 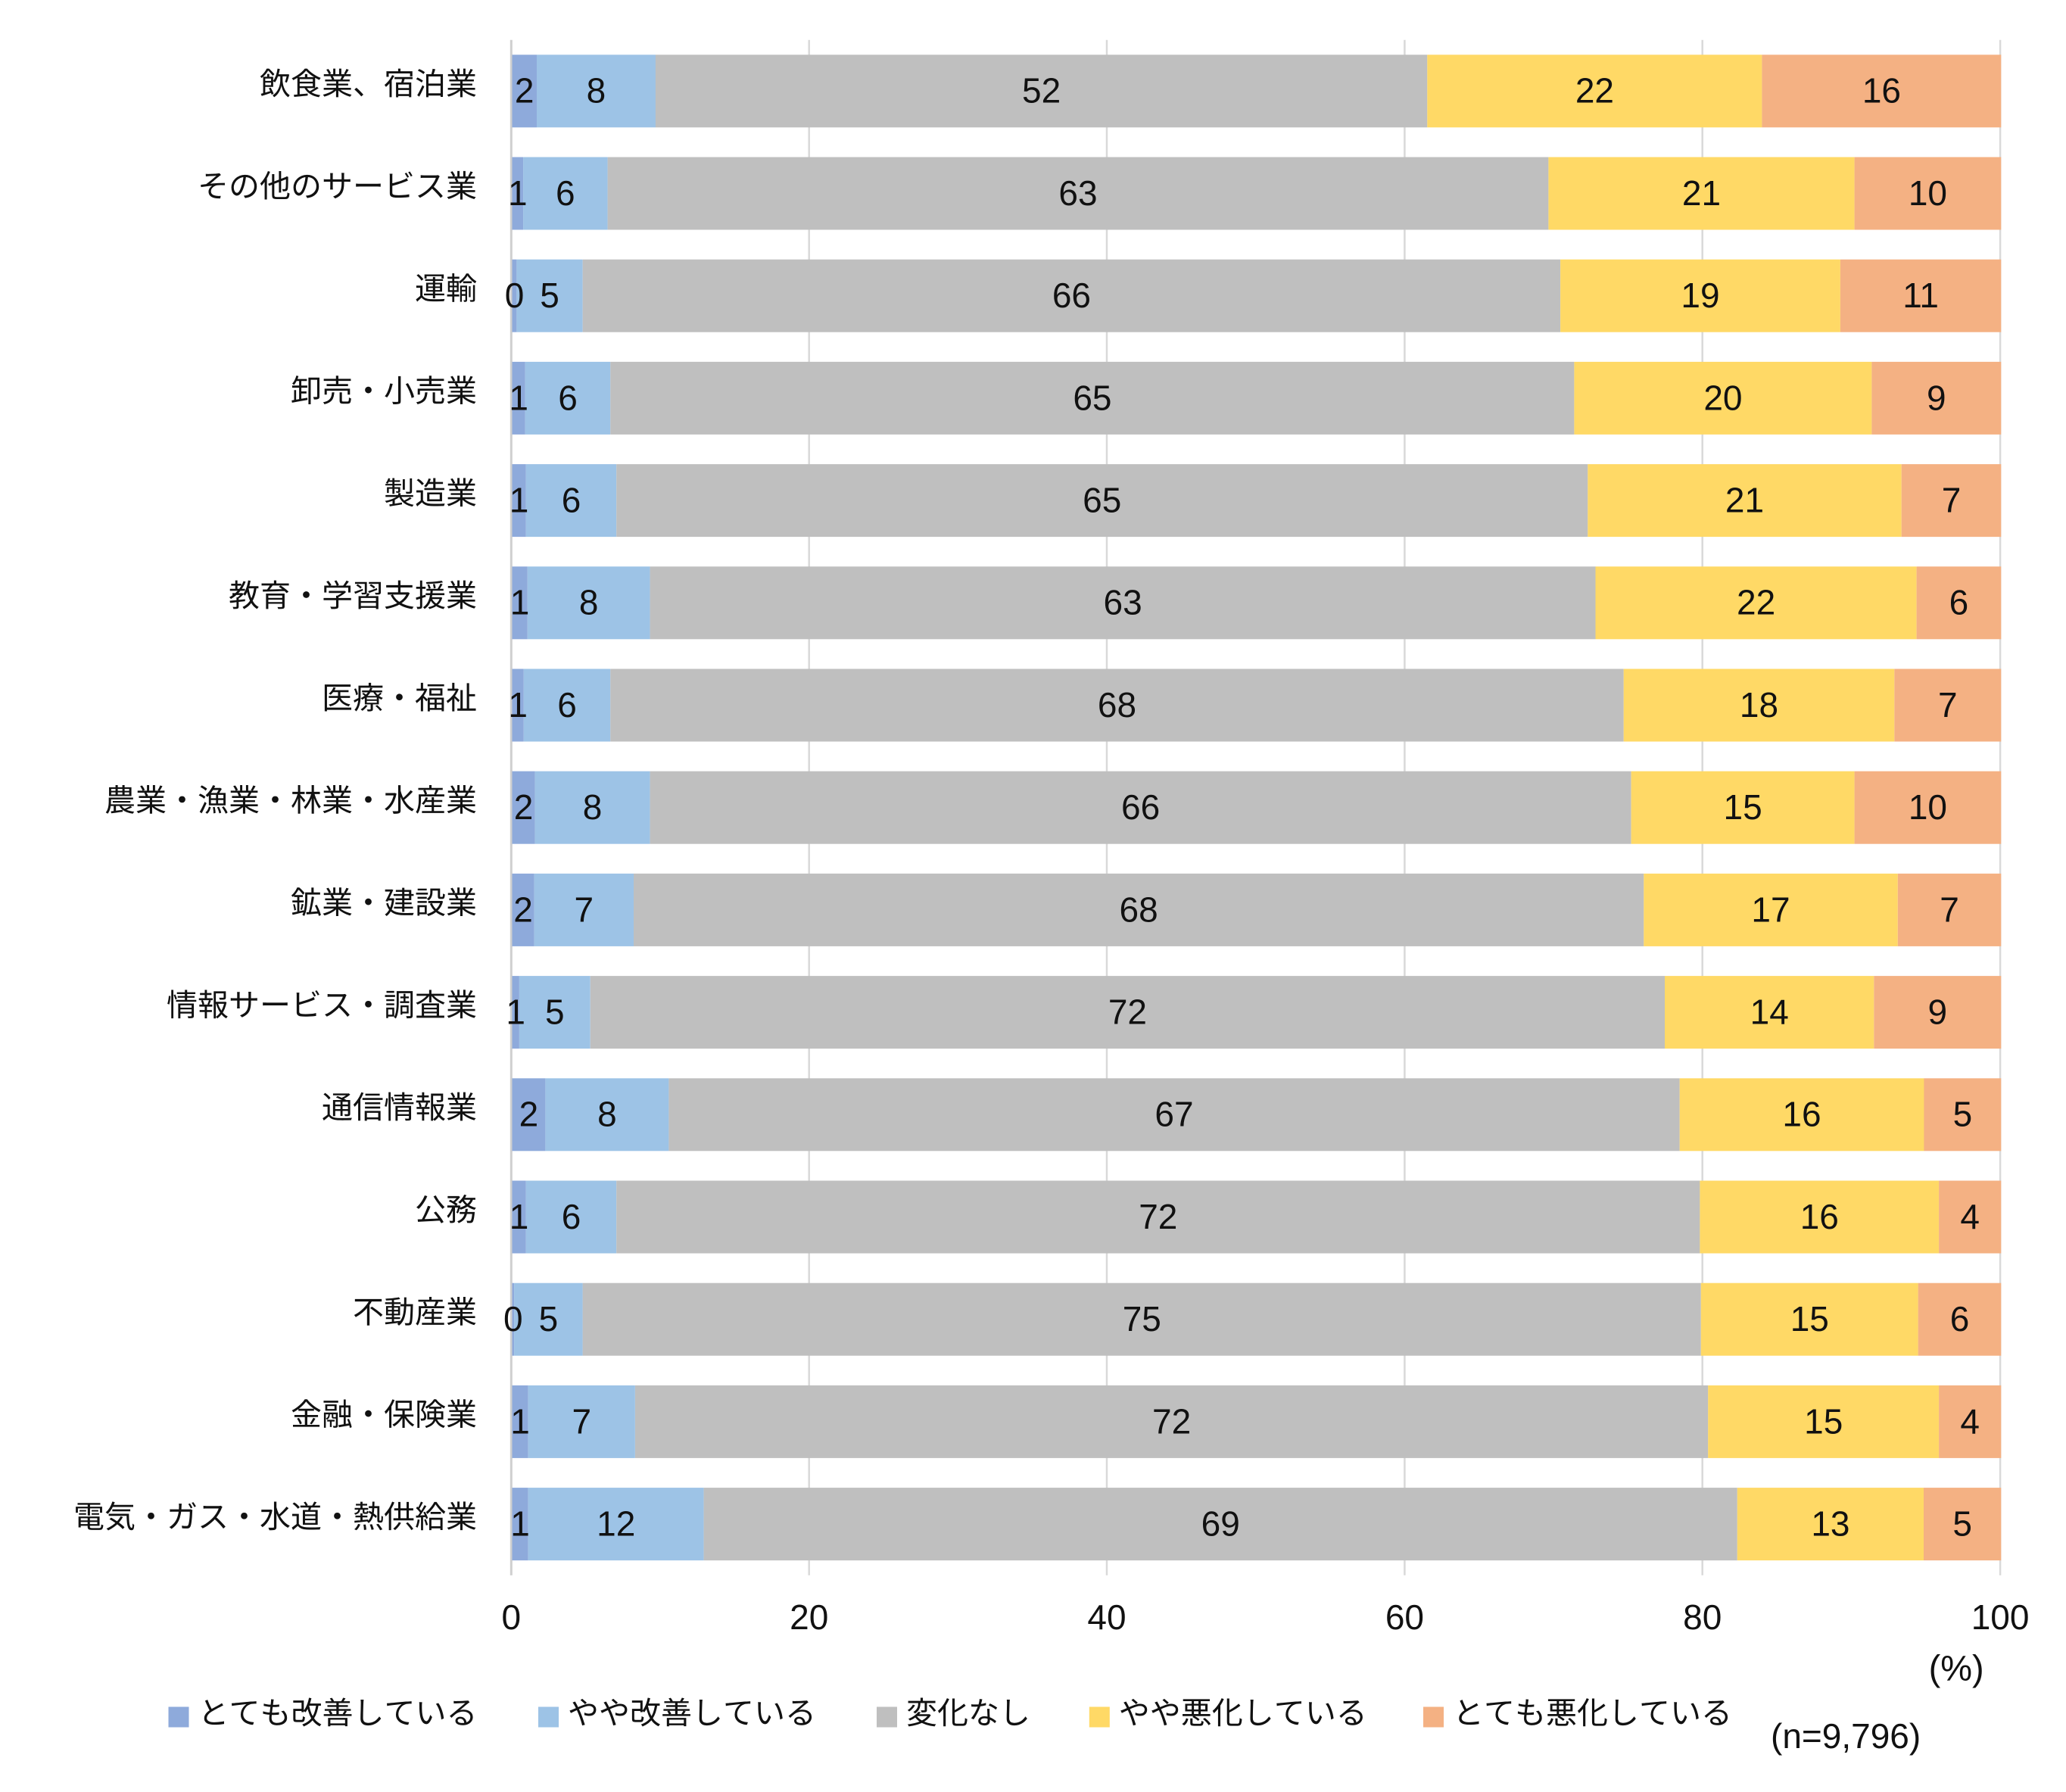 What do you see at coordinates (1404, 1617) in the screenshot?
I see `svg-text: 60` at bounding box center [1404, 1617].